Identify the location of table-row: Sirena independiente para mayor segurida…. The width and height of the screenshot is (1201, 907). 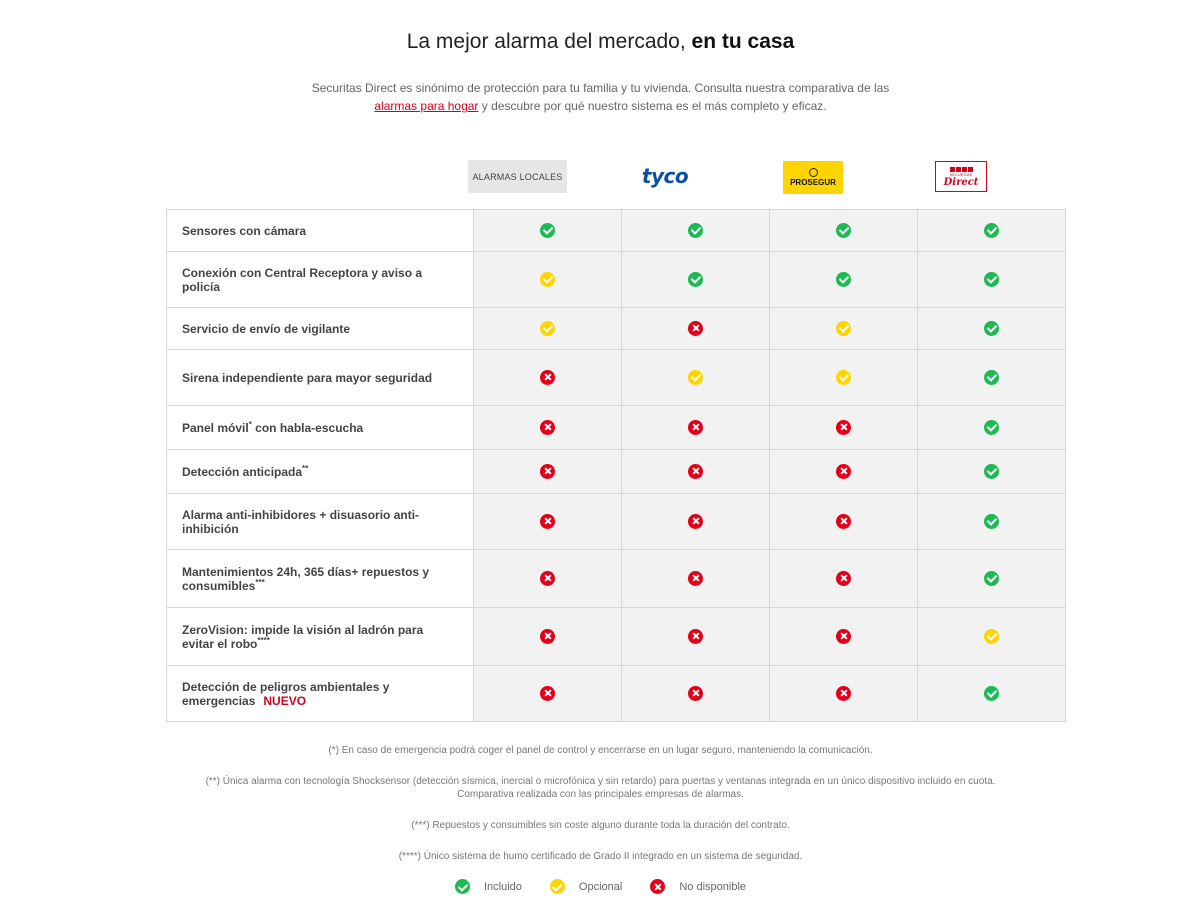
(616, 377).